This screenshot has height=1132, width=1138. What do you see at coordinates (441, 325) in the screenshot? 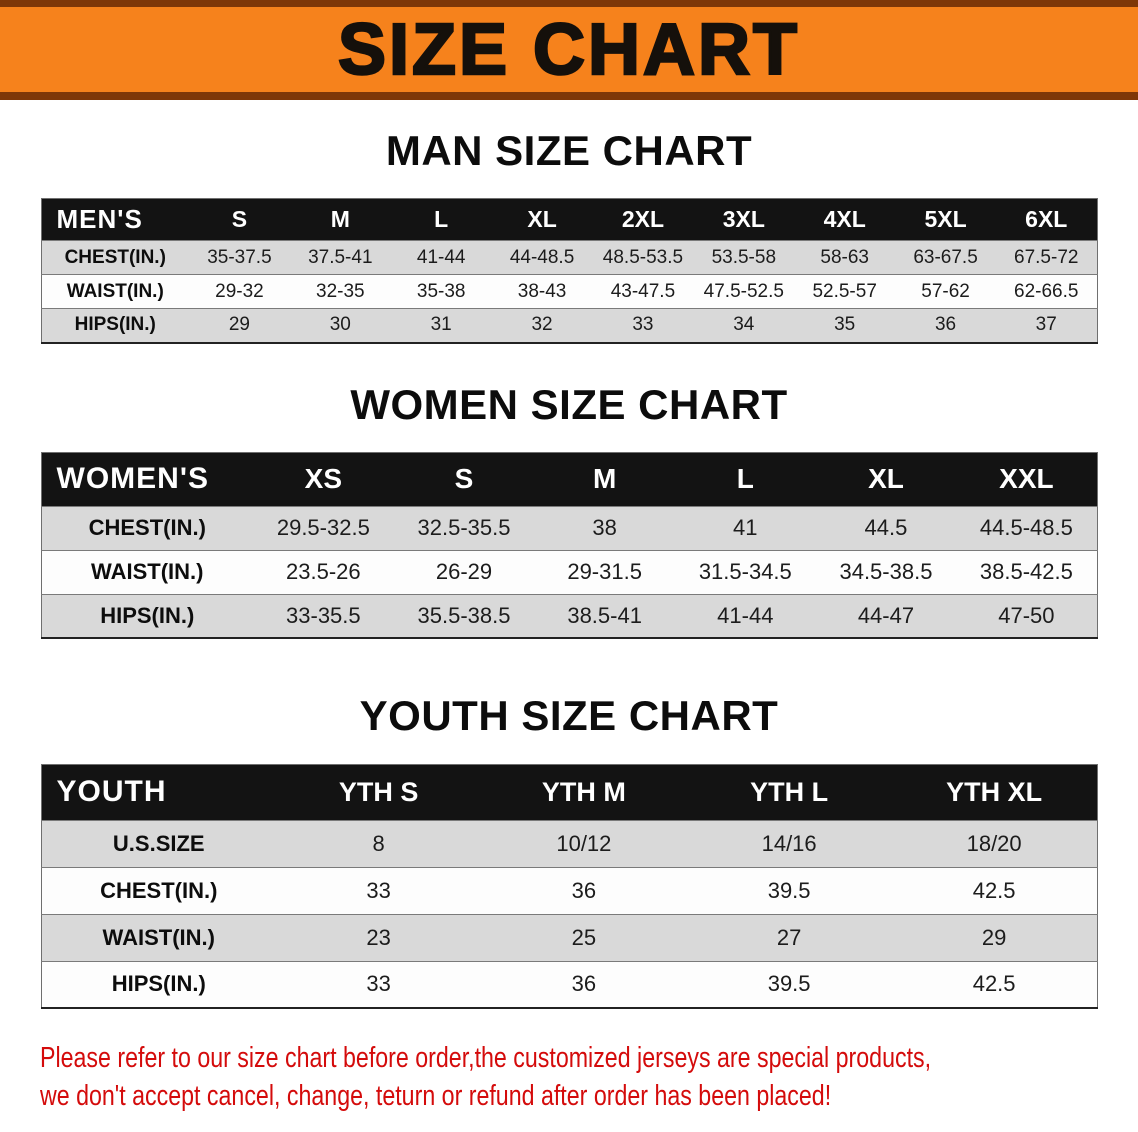
I see `value-cell: 31` at bounding box center [441, 325].